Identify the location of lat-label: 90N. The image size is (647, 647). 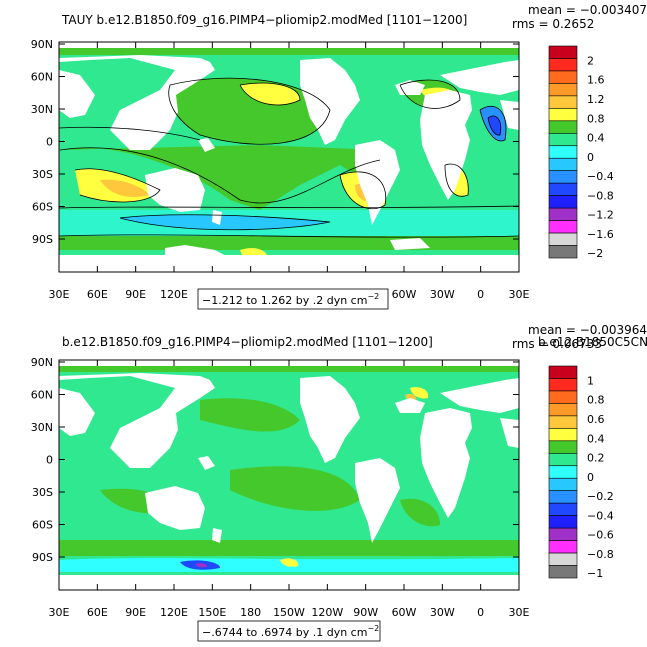
(42, 44).